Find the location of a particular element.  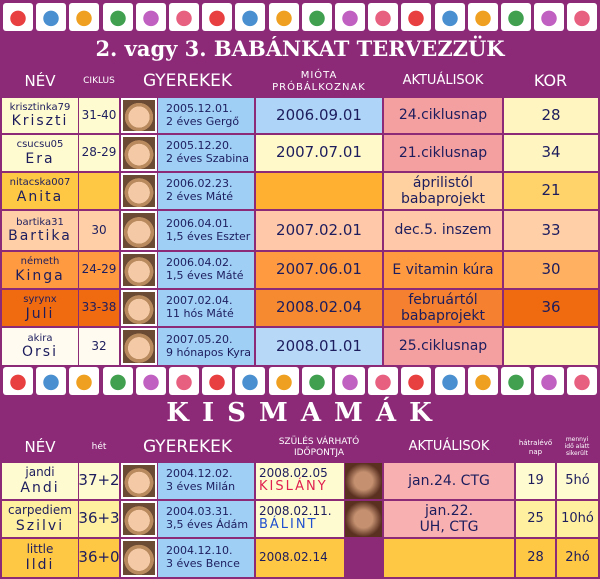

age-cell: 21 is located at coordinates (551, 191).